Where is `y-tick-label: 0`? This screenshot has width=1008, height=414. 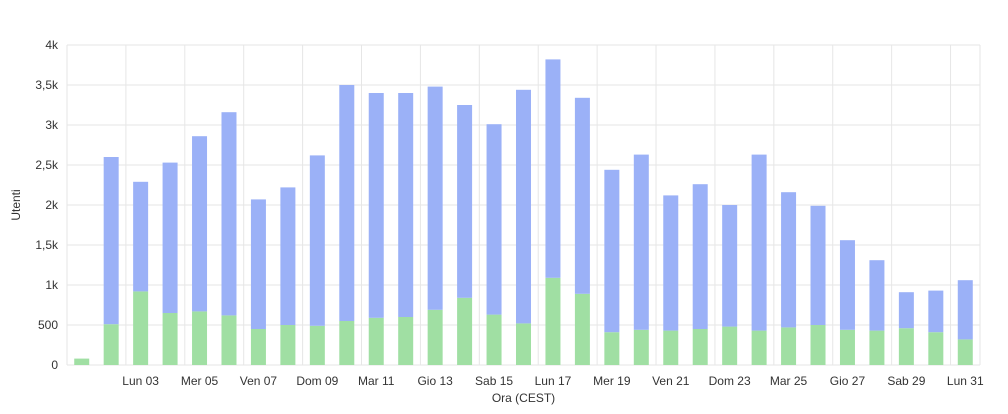 y-tick-label: 0 is located at coordinates (54, 365).